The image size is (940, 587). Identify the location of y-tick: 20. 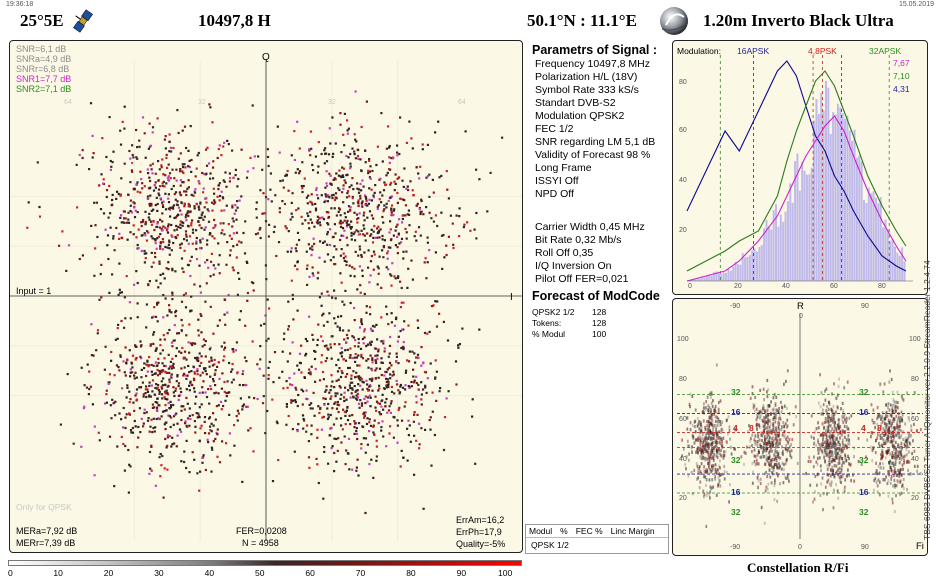
(683, 230).